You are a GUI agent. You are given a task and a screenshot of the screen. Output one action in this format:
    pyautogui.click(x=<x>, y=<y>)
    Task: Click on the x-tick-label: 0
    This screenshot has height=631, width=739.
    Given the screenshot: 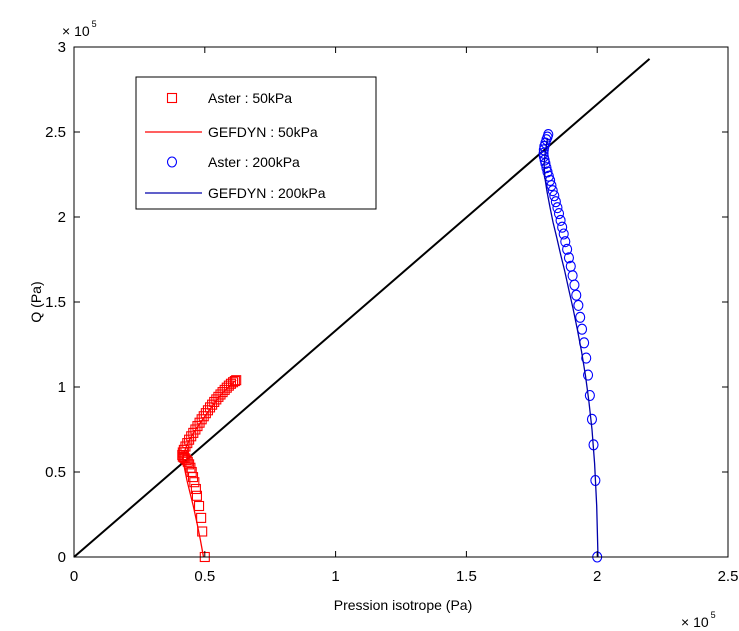 What is the action you would take?
    pyautogui.click(x=74, y=576)
    